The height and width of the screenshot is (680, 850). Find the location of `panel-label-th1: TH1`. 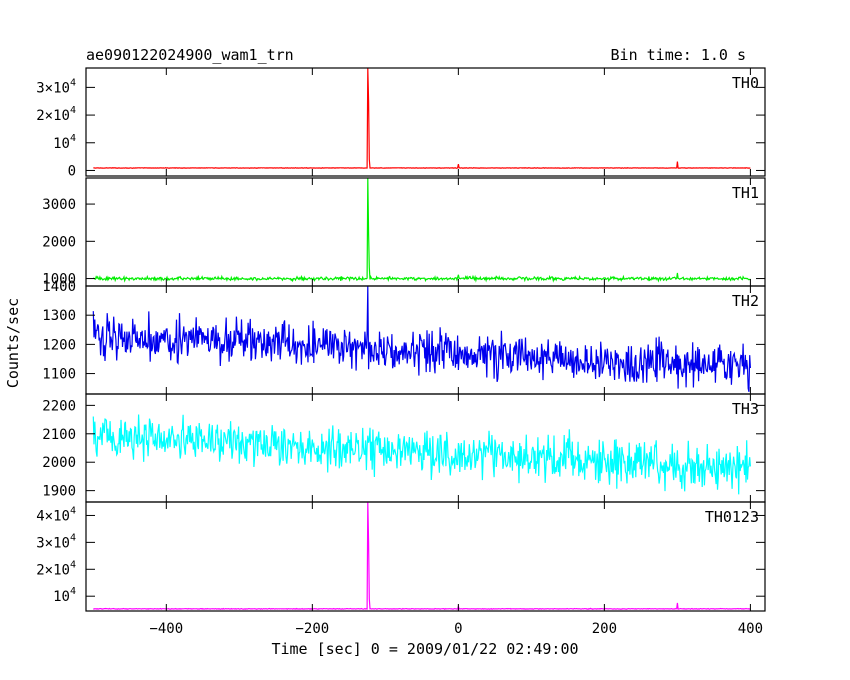

panel-label-th1: TH1 is located at coordinates (745, 193).